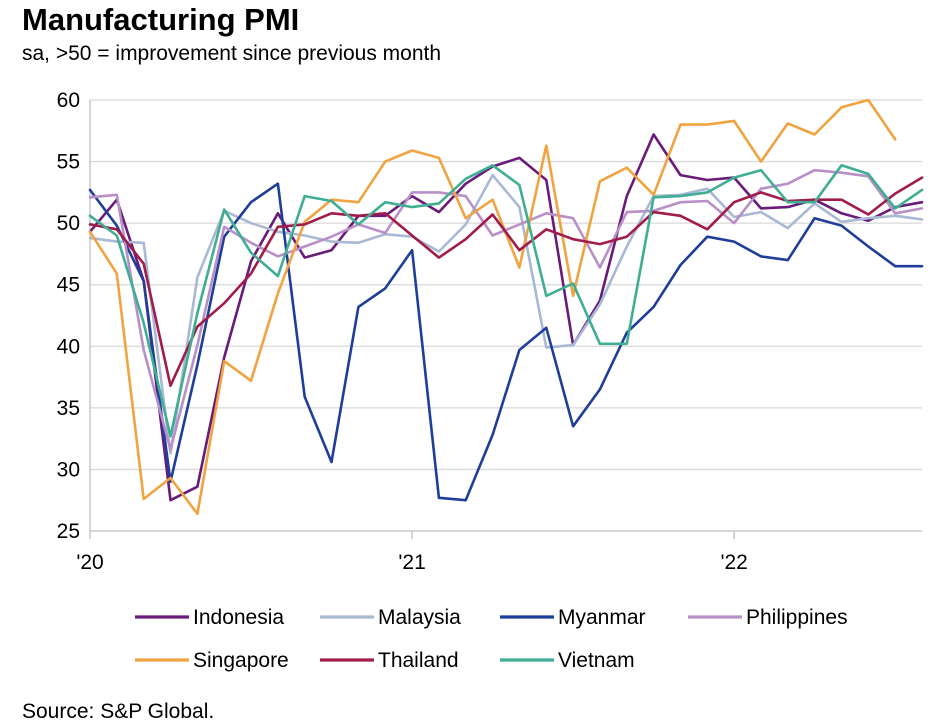  What do you see at coordinates (68, 469) in the screenshot?
I see `y-tick-label: 30` at bounding box center [68, 469].